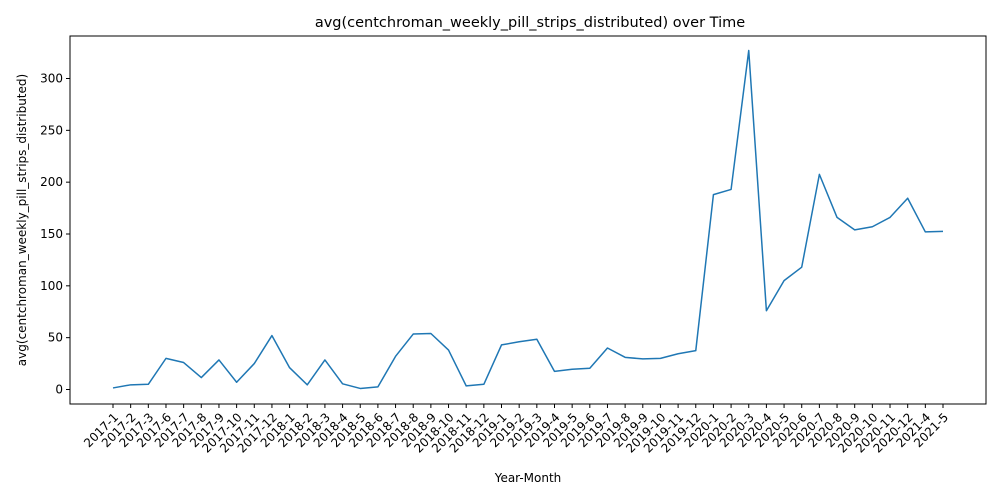  What do you see at coordinates (55, 338) in the screenshot?
I see `y-tick-label: 50` at bounding box center [55, 338].